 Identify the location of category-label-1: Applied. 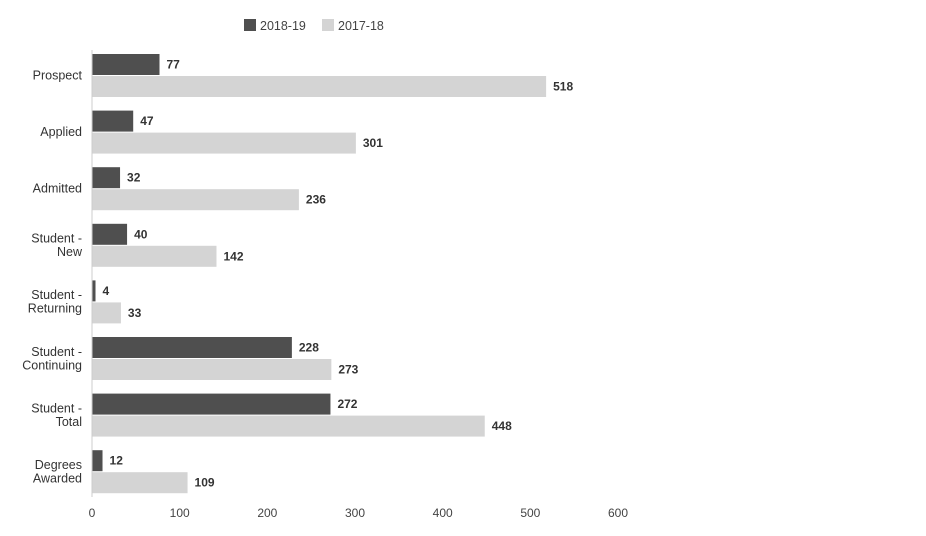
(61, 132).